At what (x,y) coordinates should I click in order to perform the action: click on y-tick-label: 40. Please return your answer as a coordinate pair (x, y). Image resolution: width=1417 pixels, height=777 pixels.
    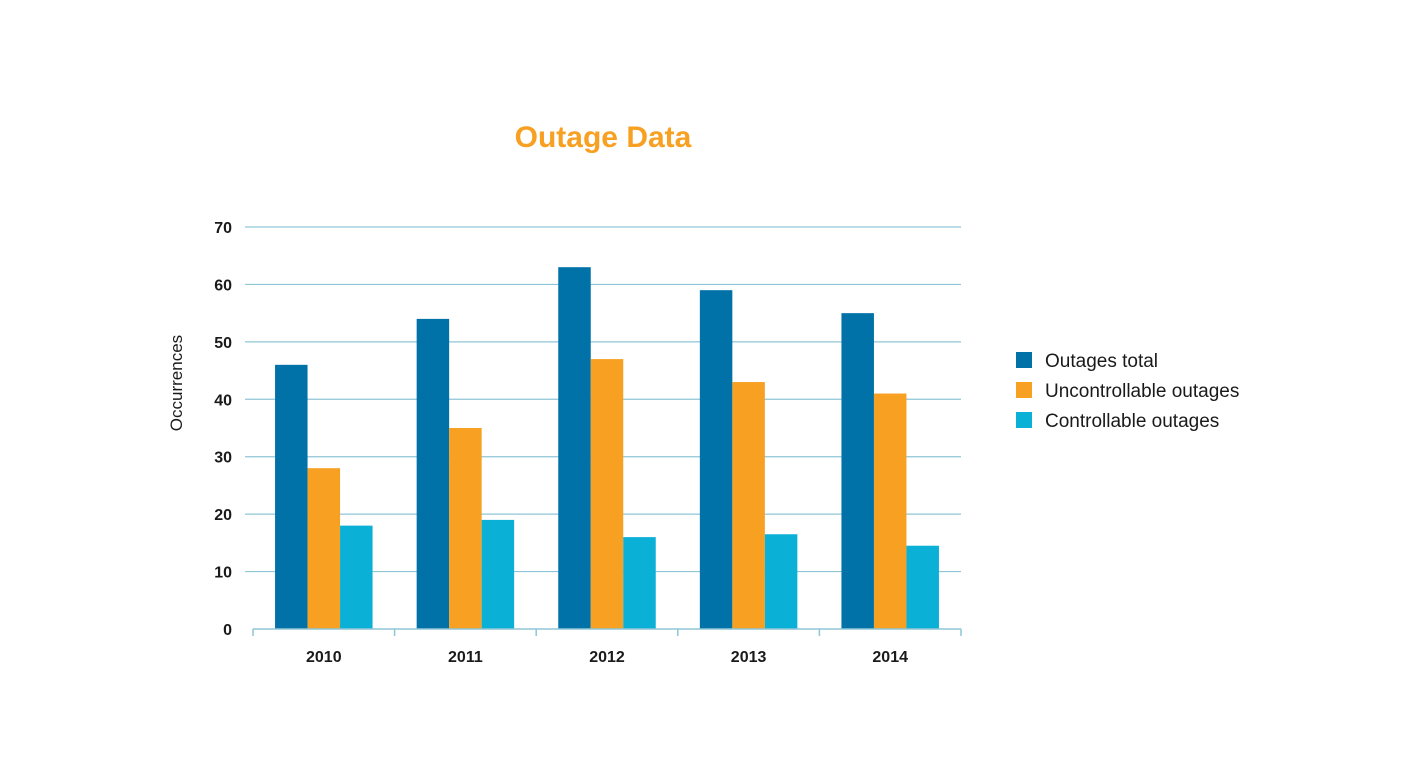
    Looking at the image, I should click on (223, 400).